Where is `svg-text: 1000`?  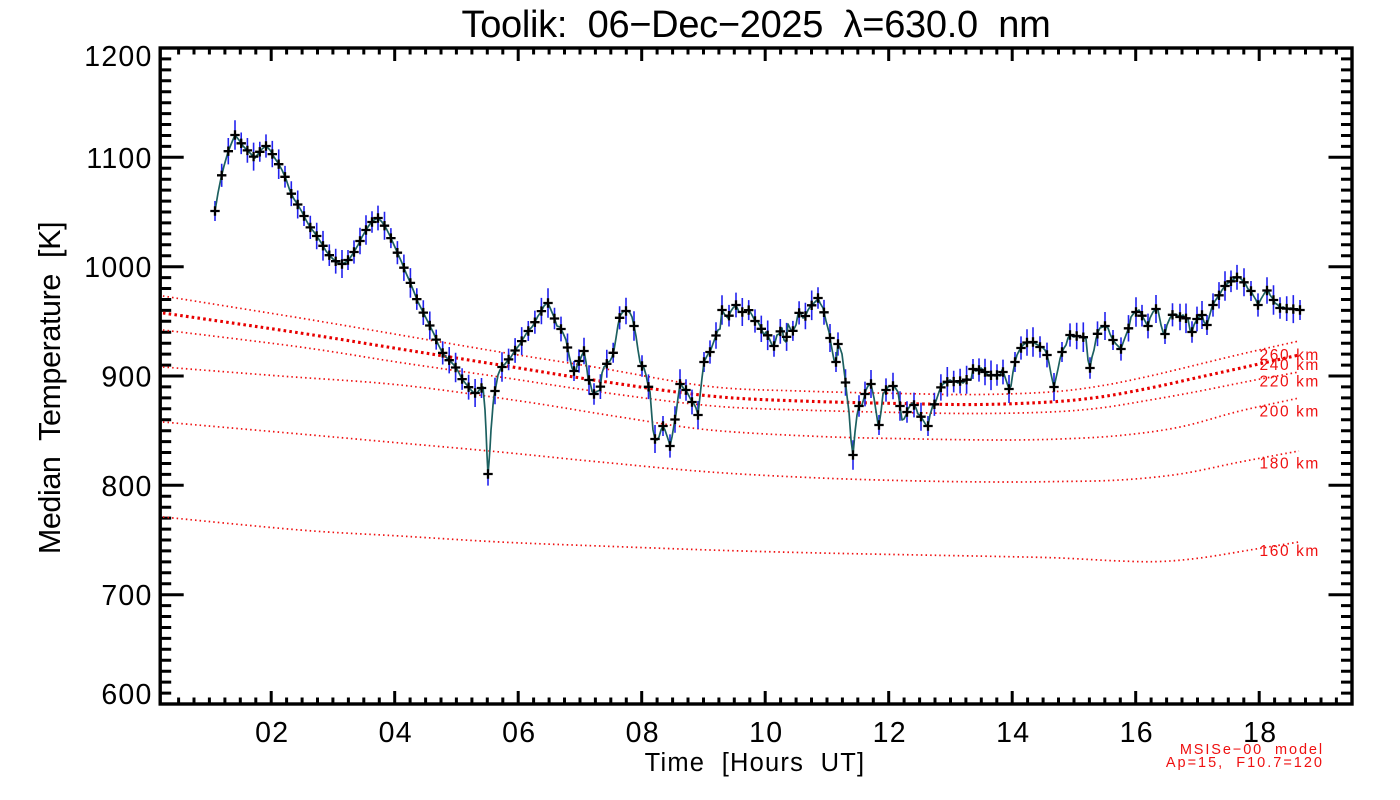 svg-text: 1000 is located at coordinates (118, 268).